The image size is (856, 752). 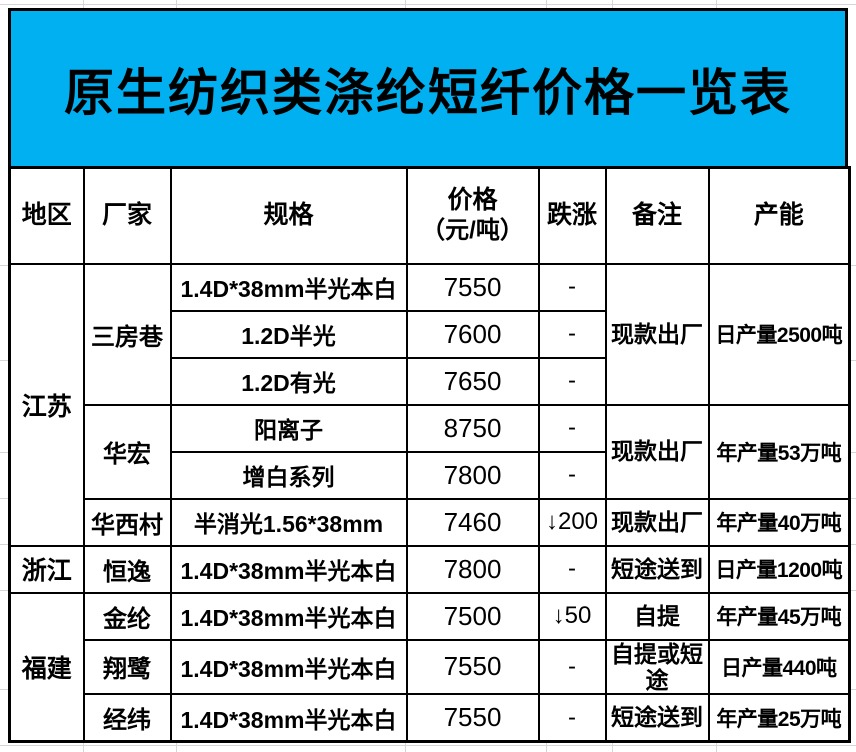 I want to click on region-cell-fujian: 福建, so click(x=46, y=667).